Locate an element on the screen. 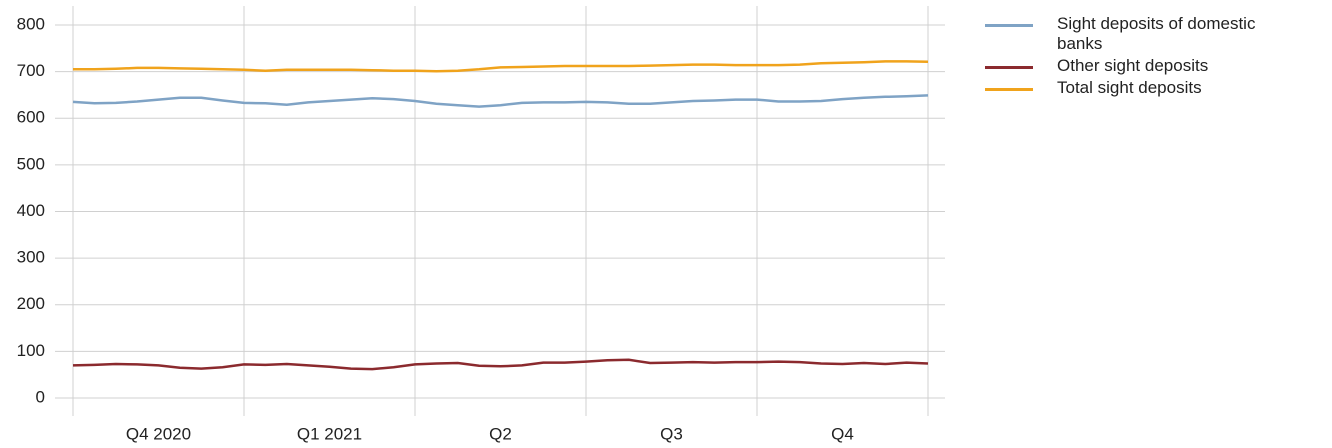 The height and width of the screenshot is (448, 1332). x-tick-label: Q1 2021 is located at coordinates (329, 433).